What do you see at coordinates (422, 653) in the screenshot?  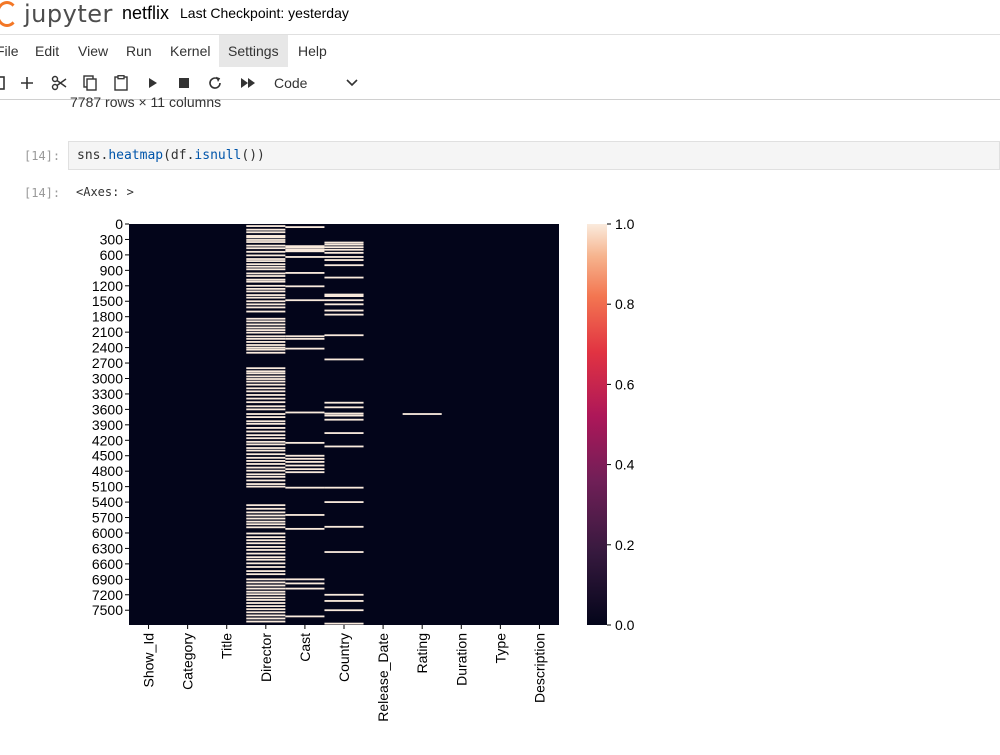 I see `x-tick-label: Rating` at bounding box center [422, 653].